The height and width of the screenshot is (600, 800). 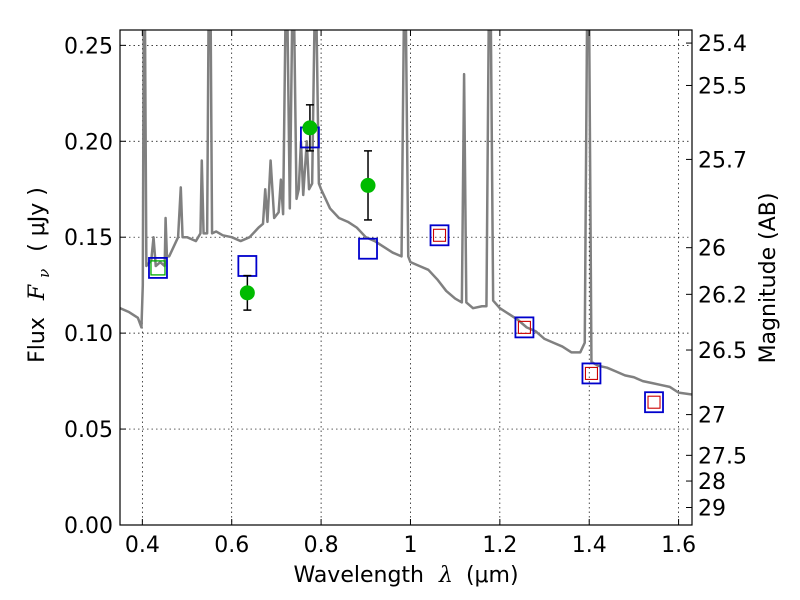 I want to click on y2-tick-label: 25.7, so click(x=722, y=160).